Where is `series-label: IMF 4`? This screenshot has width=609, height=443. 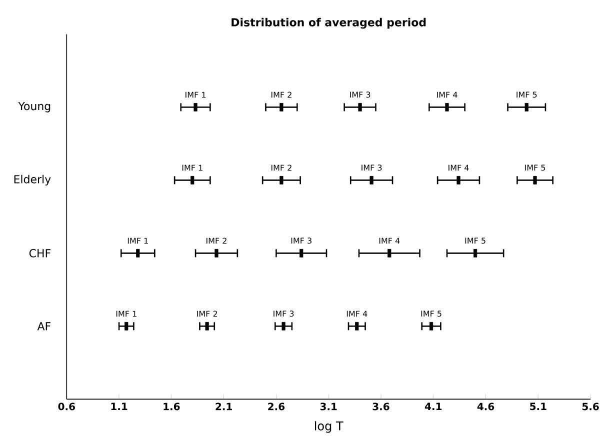
series-label: IMF 4 is located at coordinates (447, 95).